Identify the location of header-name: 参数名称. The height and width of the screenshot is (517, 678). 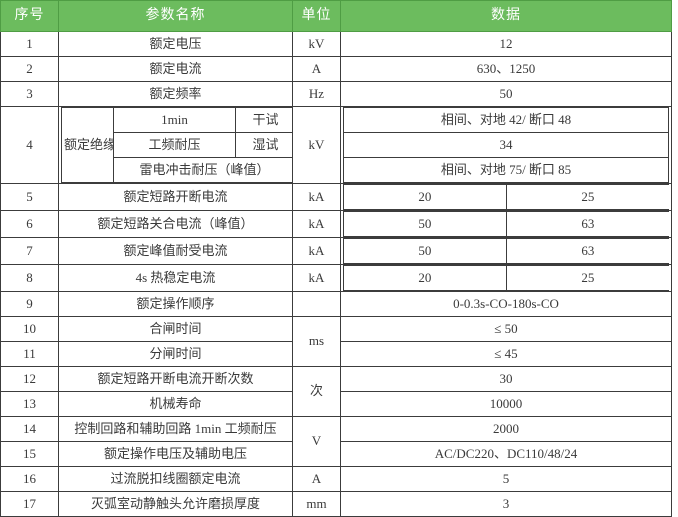
(175, 16).